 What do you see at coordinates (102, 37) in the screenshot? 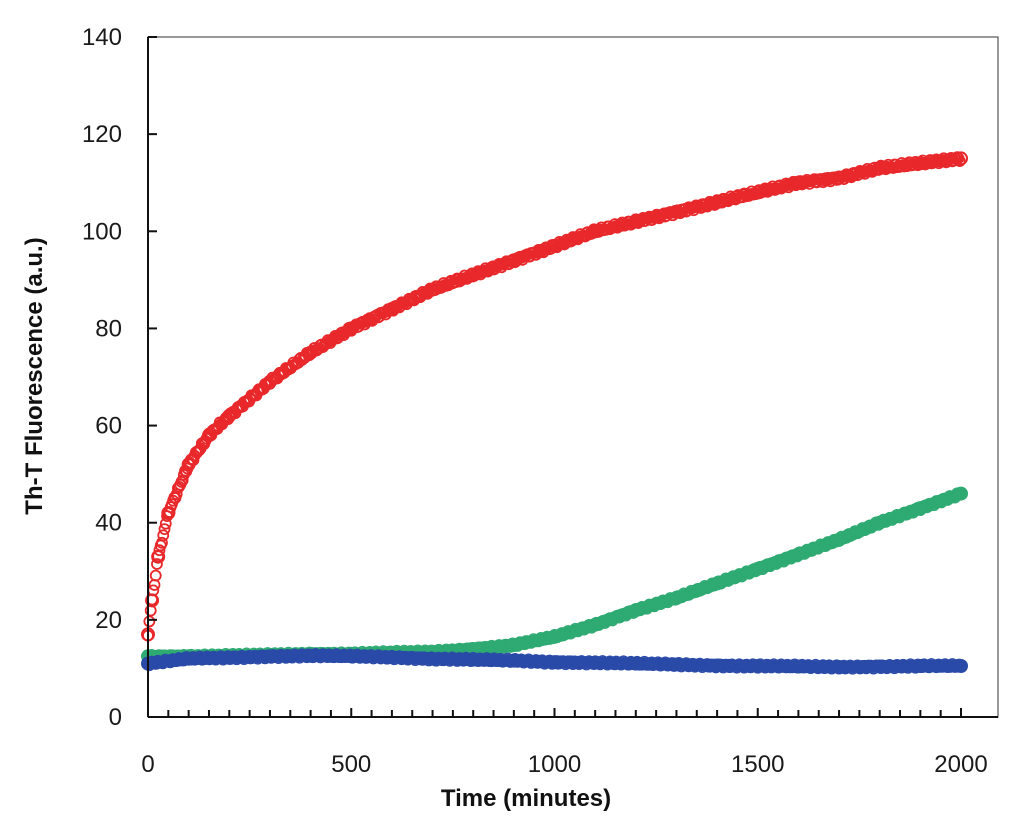
I see `y-tick-label: 140` at bounding box center [102, 37].